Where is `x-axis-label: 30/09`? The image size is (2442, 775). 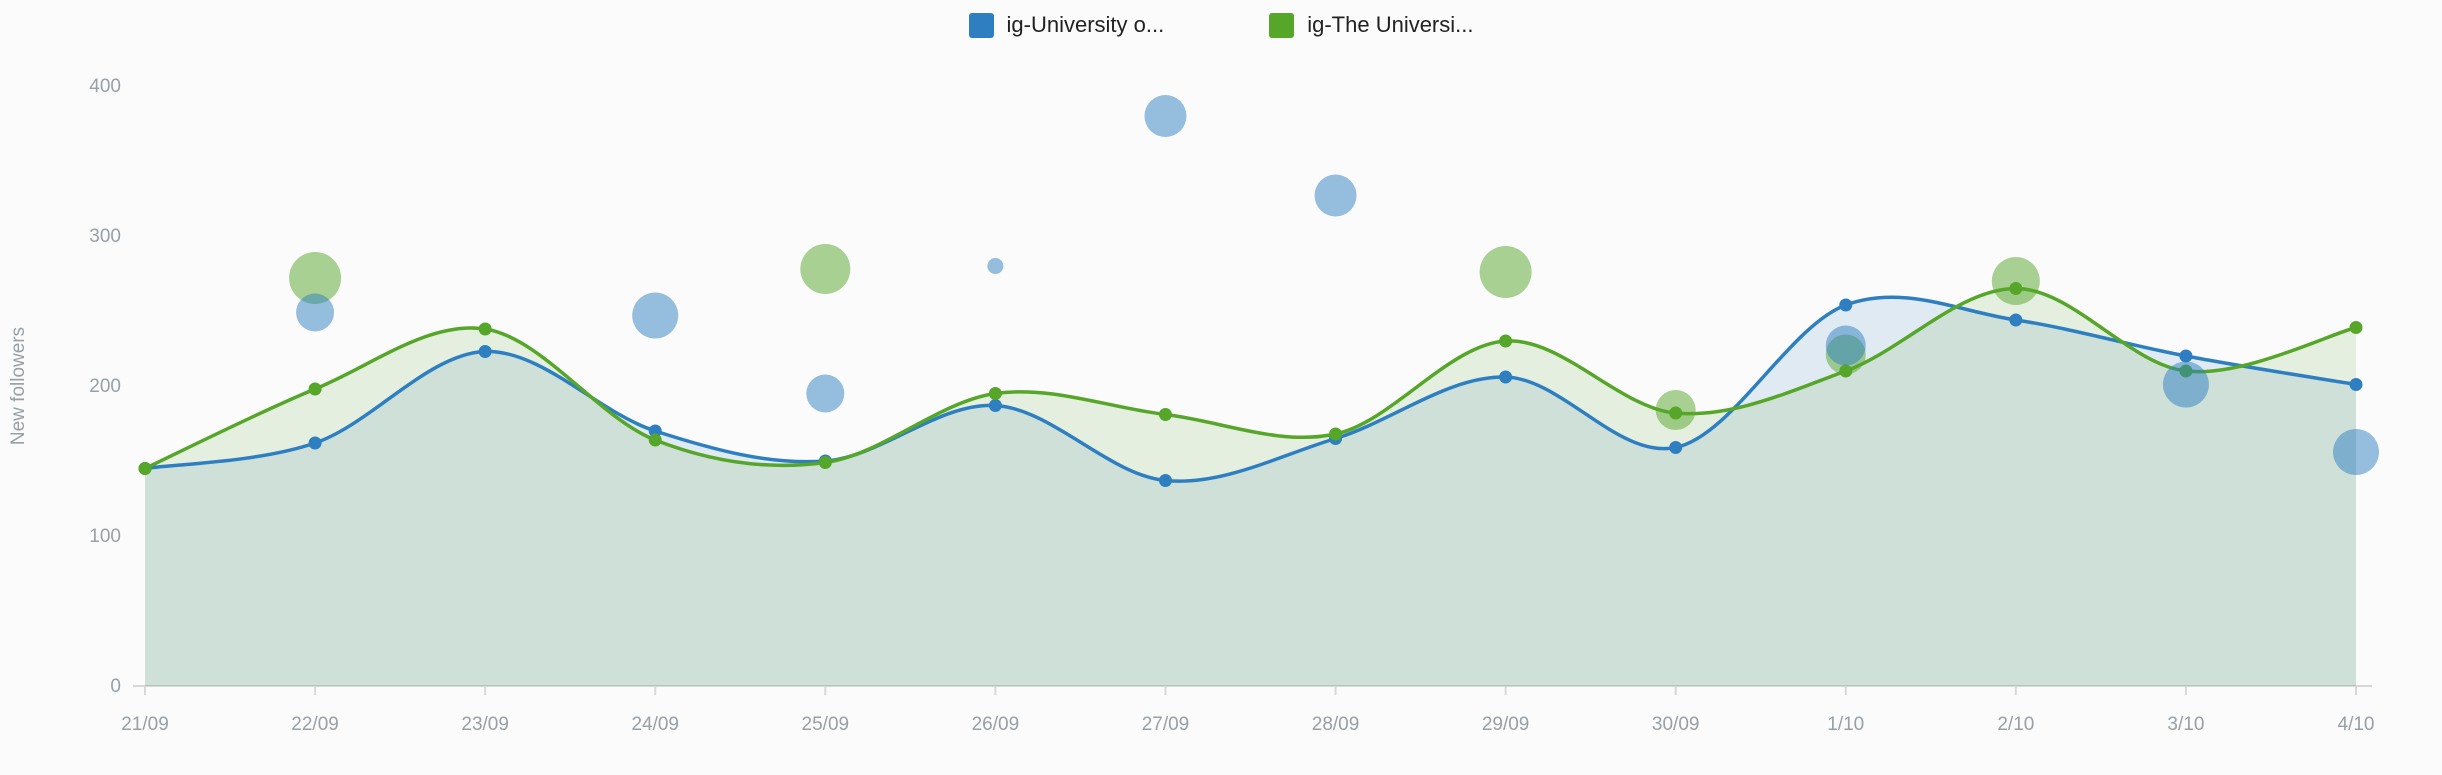
x-axis-label: 30/09 is located at coordinates (1676, 724).